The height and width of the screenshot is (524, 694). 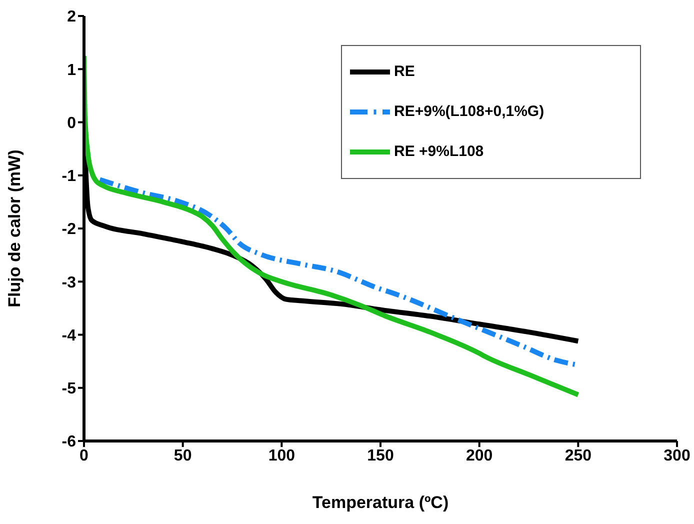 What do you see at coordinates (71, 123) in the screenshot?
I see `y-tick-label: 0` at bounding box center [71, 123].